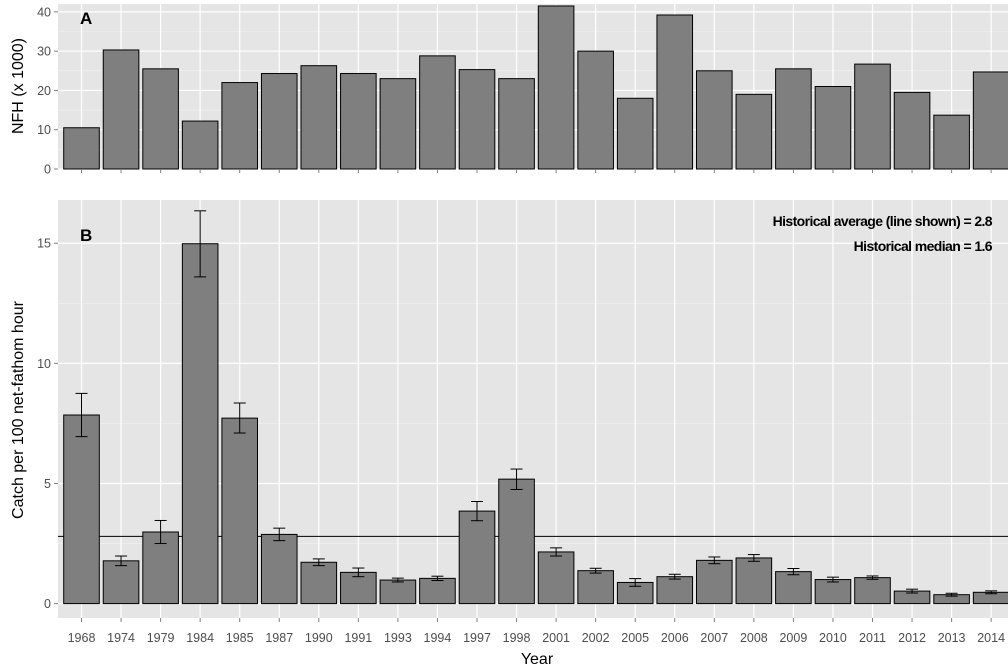 The width and height of the screenshot is (1008, 669). I want to click on error-bar-2005, so click(635, 582).